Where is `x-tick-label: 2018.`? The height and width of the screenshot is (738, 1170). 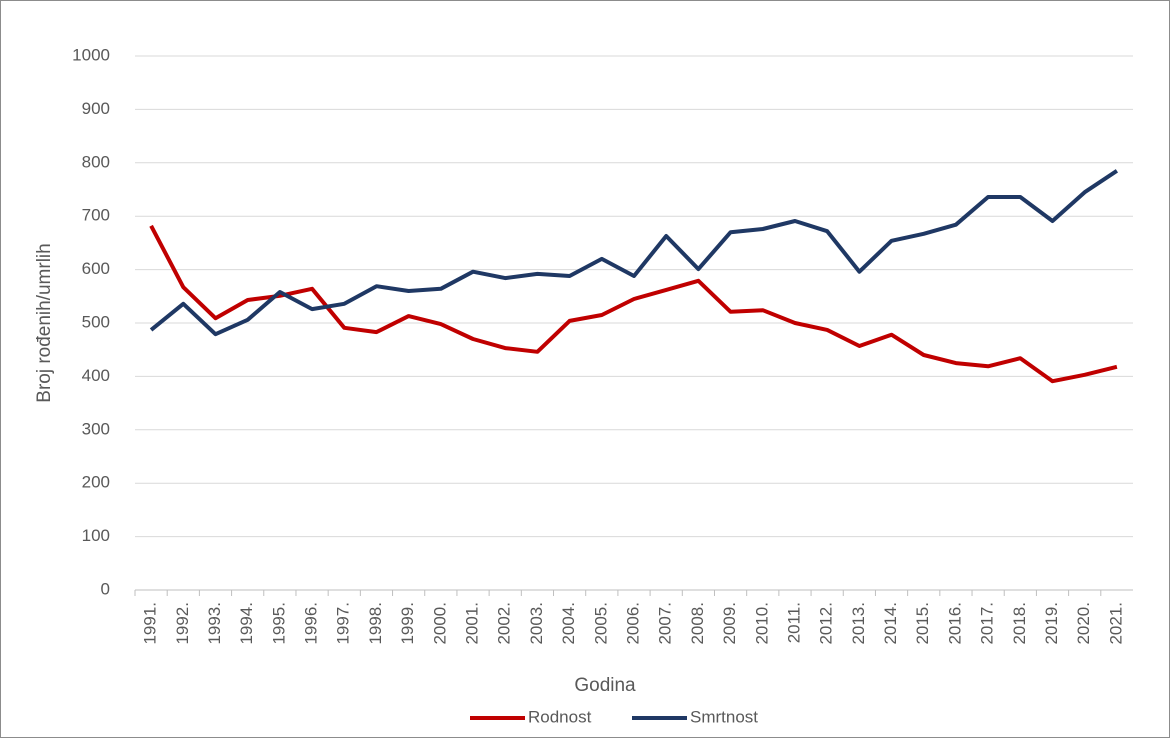 x-tick-label: 2018. is located at coordinates (1019, 623).